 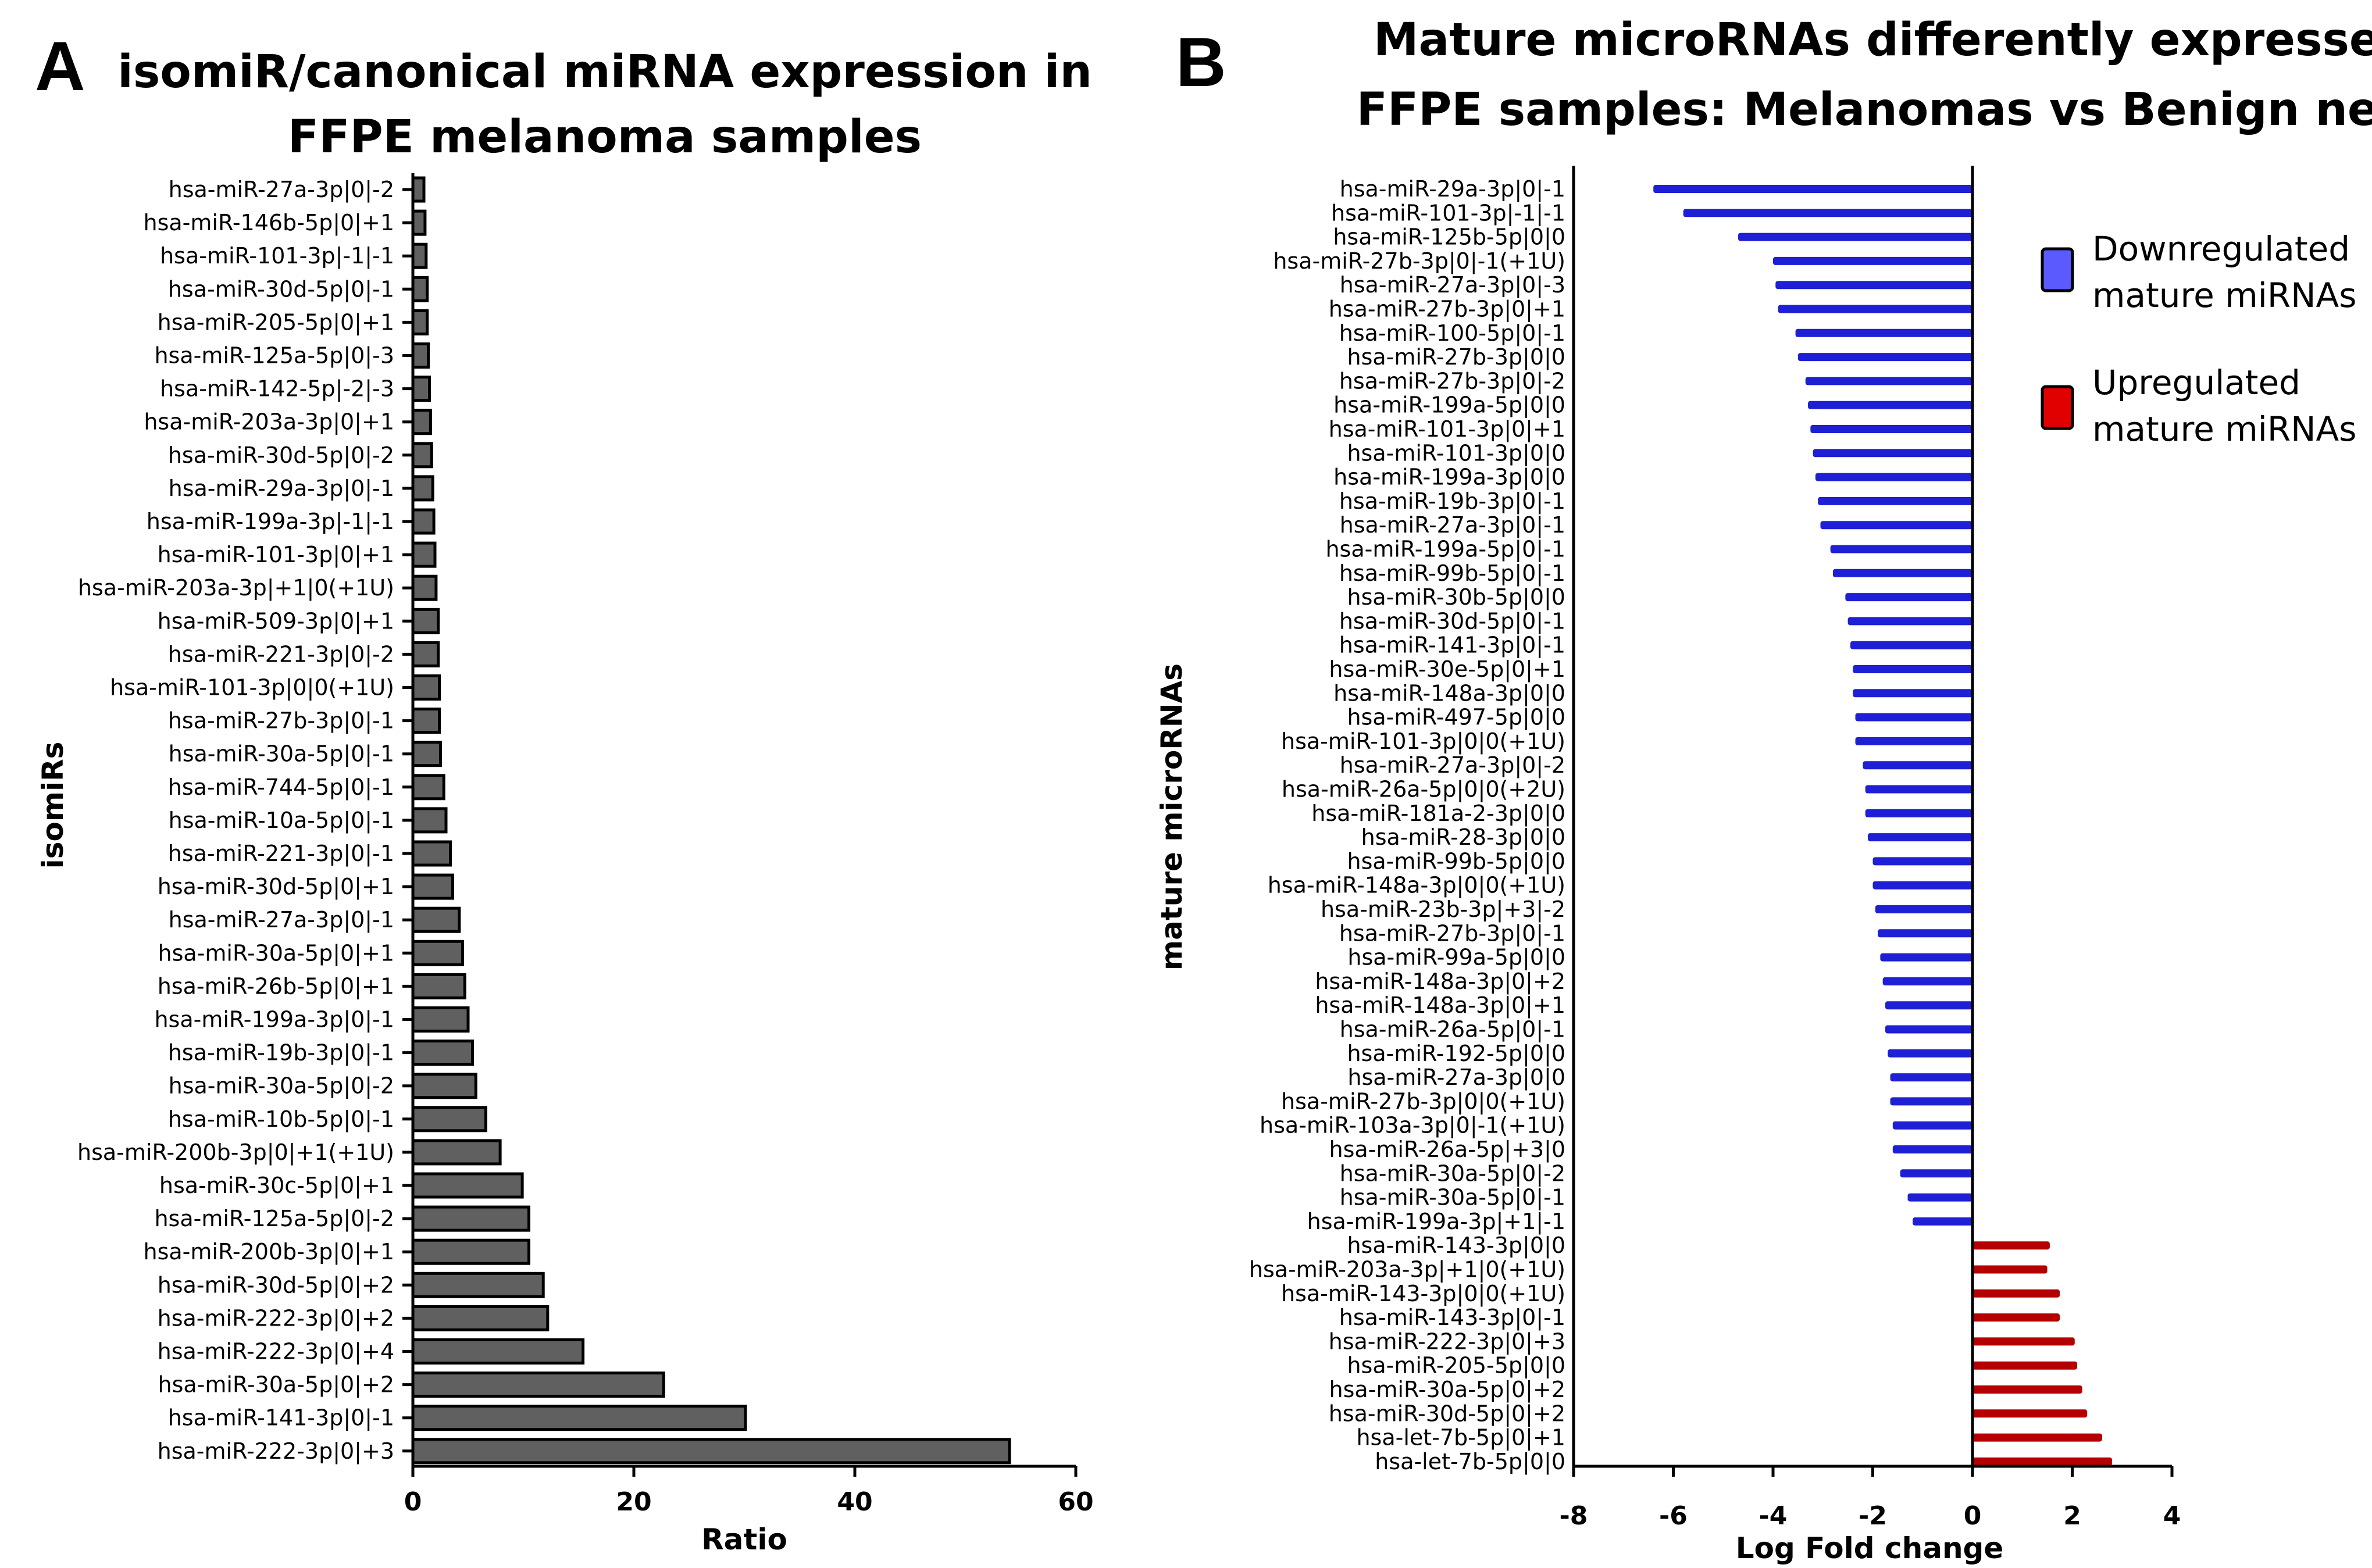 What do you see at coordinates (276, 1352) in the screenshot?
I see `y-tick-label-a-35: hsa-miR-222-3p|0|+4` at bounding box center [276, 1352].